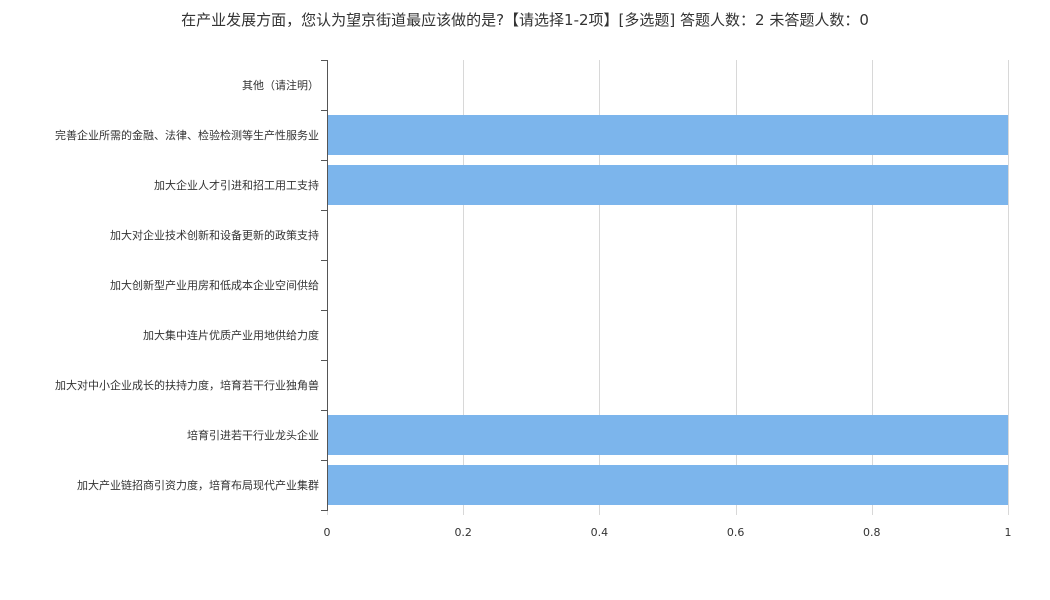 The height and width of the screenshot is (600, 1050). What do you see at coordinates (214, 235) in the screenshot?
I see `category-label: 加大对企业技术创新和设备更新的政策支持` at bounding box center [214, 235].